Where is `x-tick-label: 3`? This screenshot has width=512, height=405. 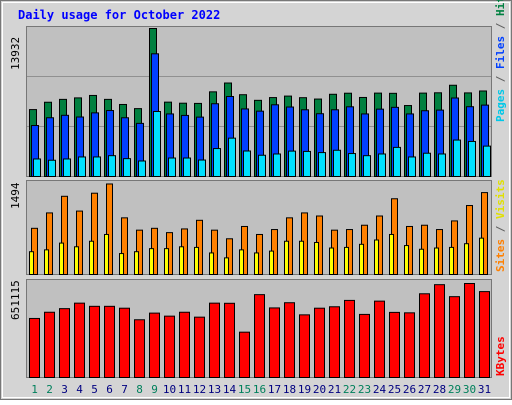 x-tick-label: 3 is located at coordinates (64, 389).